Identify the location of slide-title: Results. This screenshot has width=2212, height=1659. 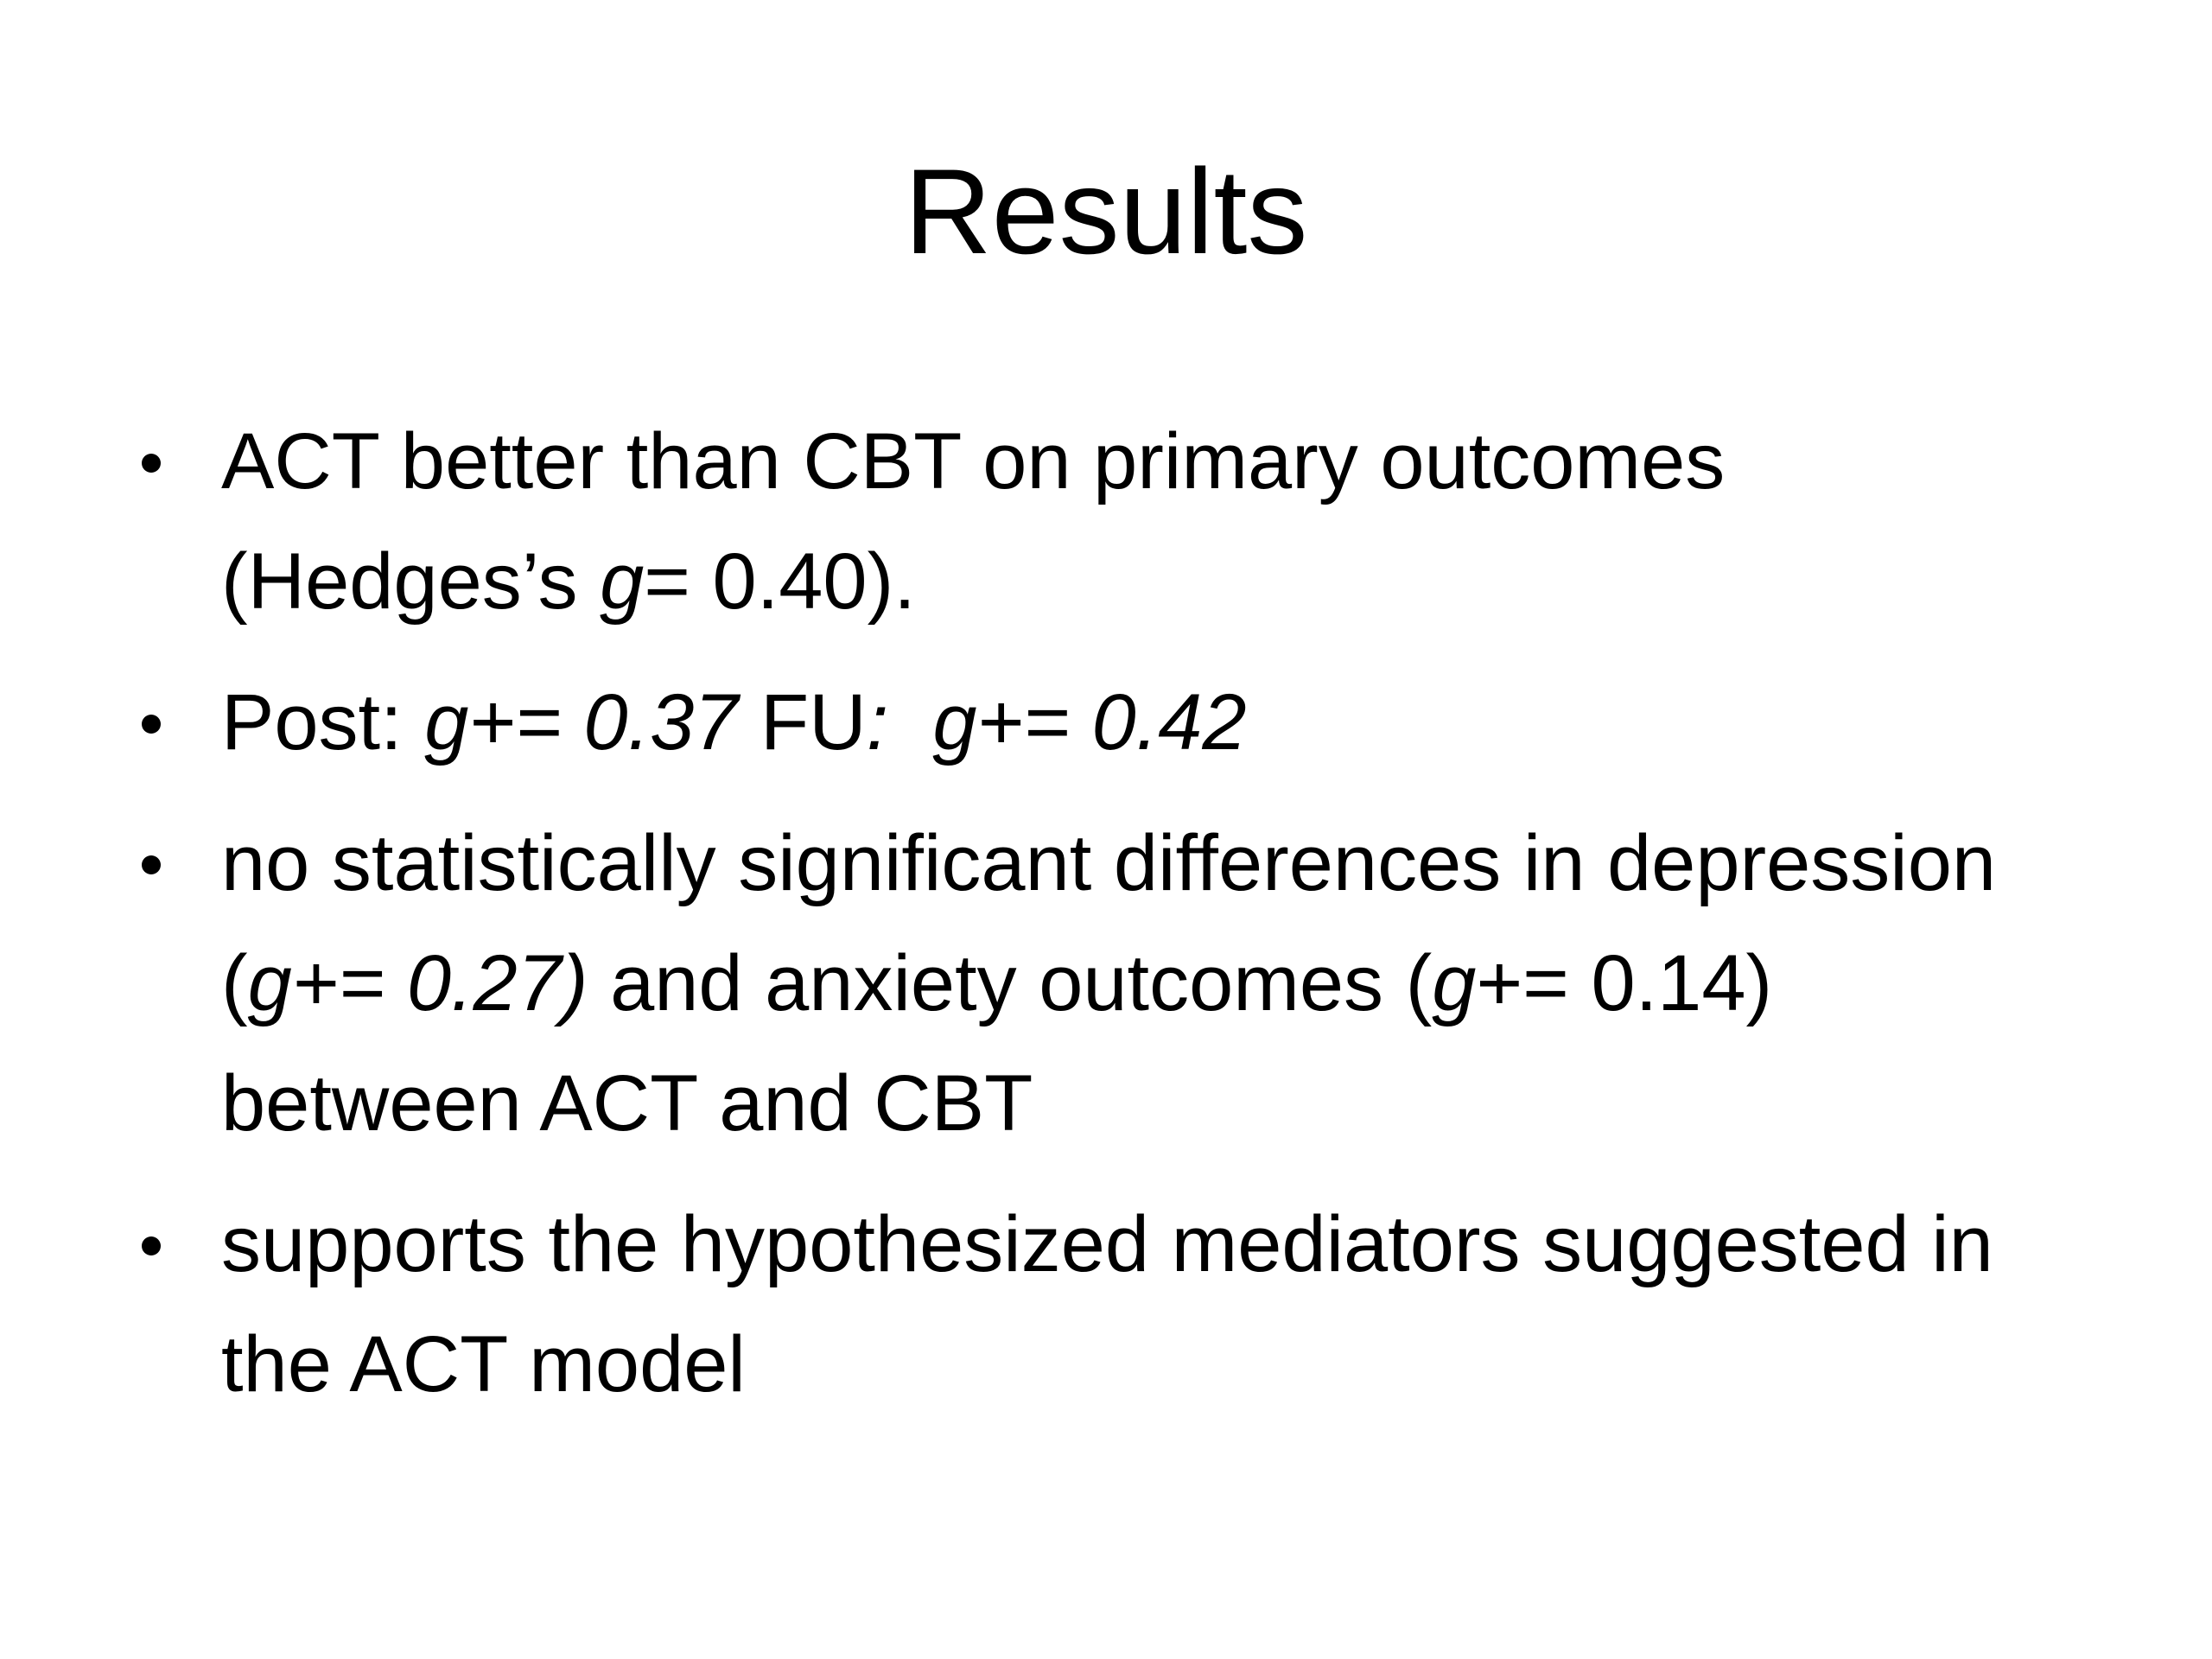
(1106, 211).